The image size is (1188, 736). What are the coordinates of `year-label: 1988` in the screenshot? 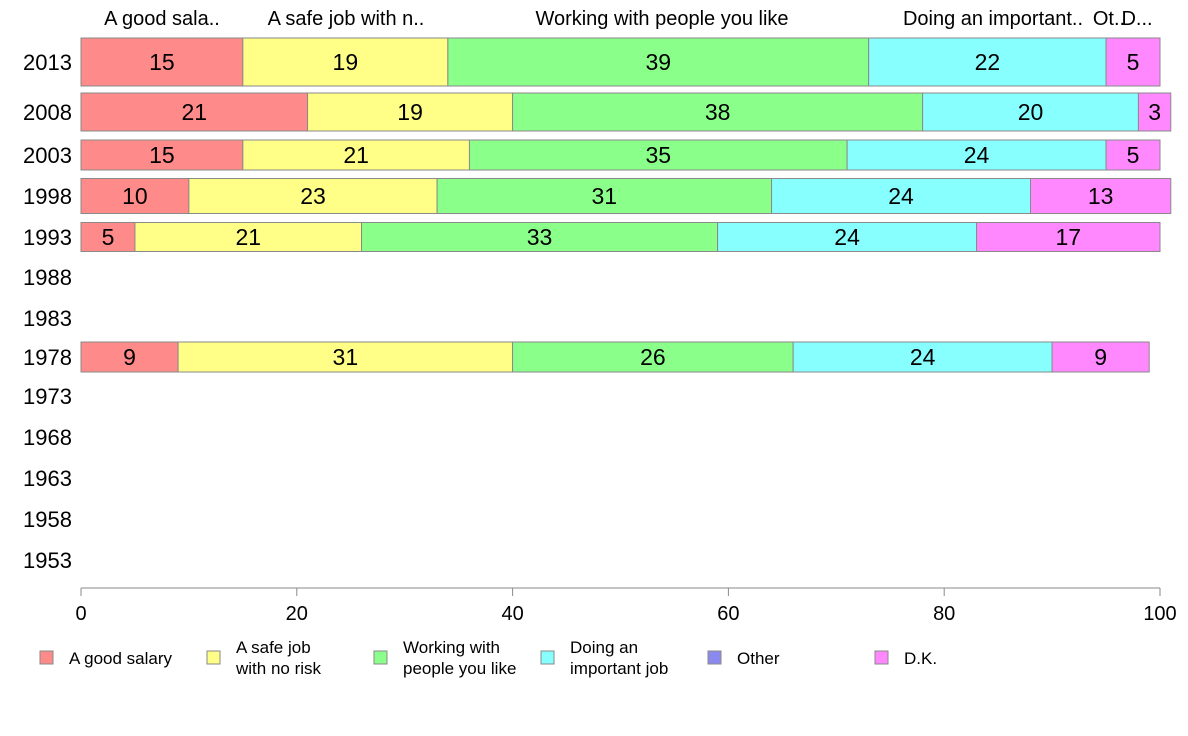 It's located at (47, 277).